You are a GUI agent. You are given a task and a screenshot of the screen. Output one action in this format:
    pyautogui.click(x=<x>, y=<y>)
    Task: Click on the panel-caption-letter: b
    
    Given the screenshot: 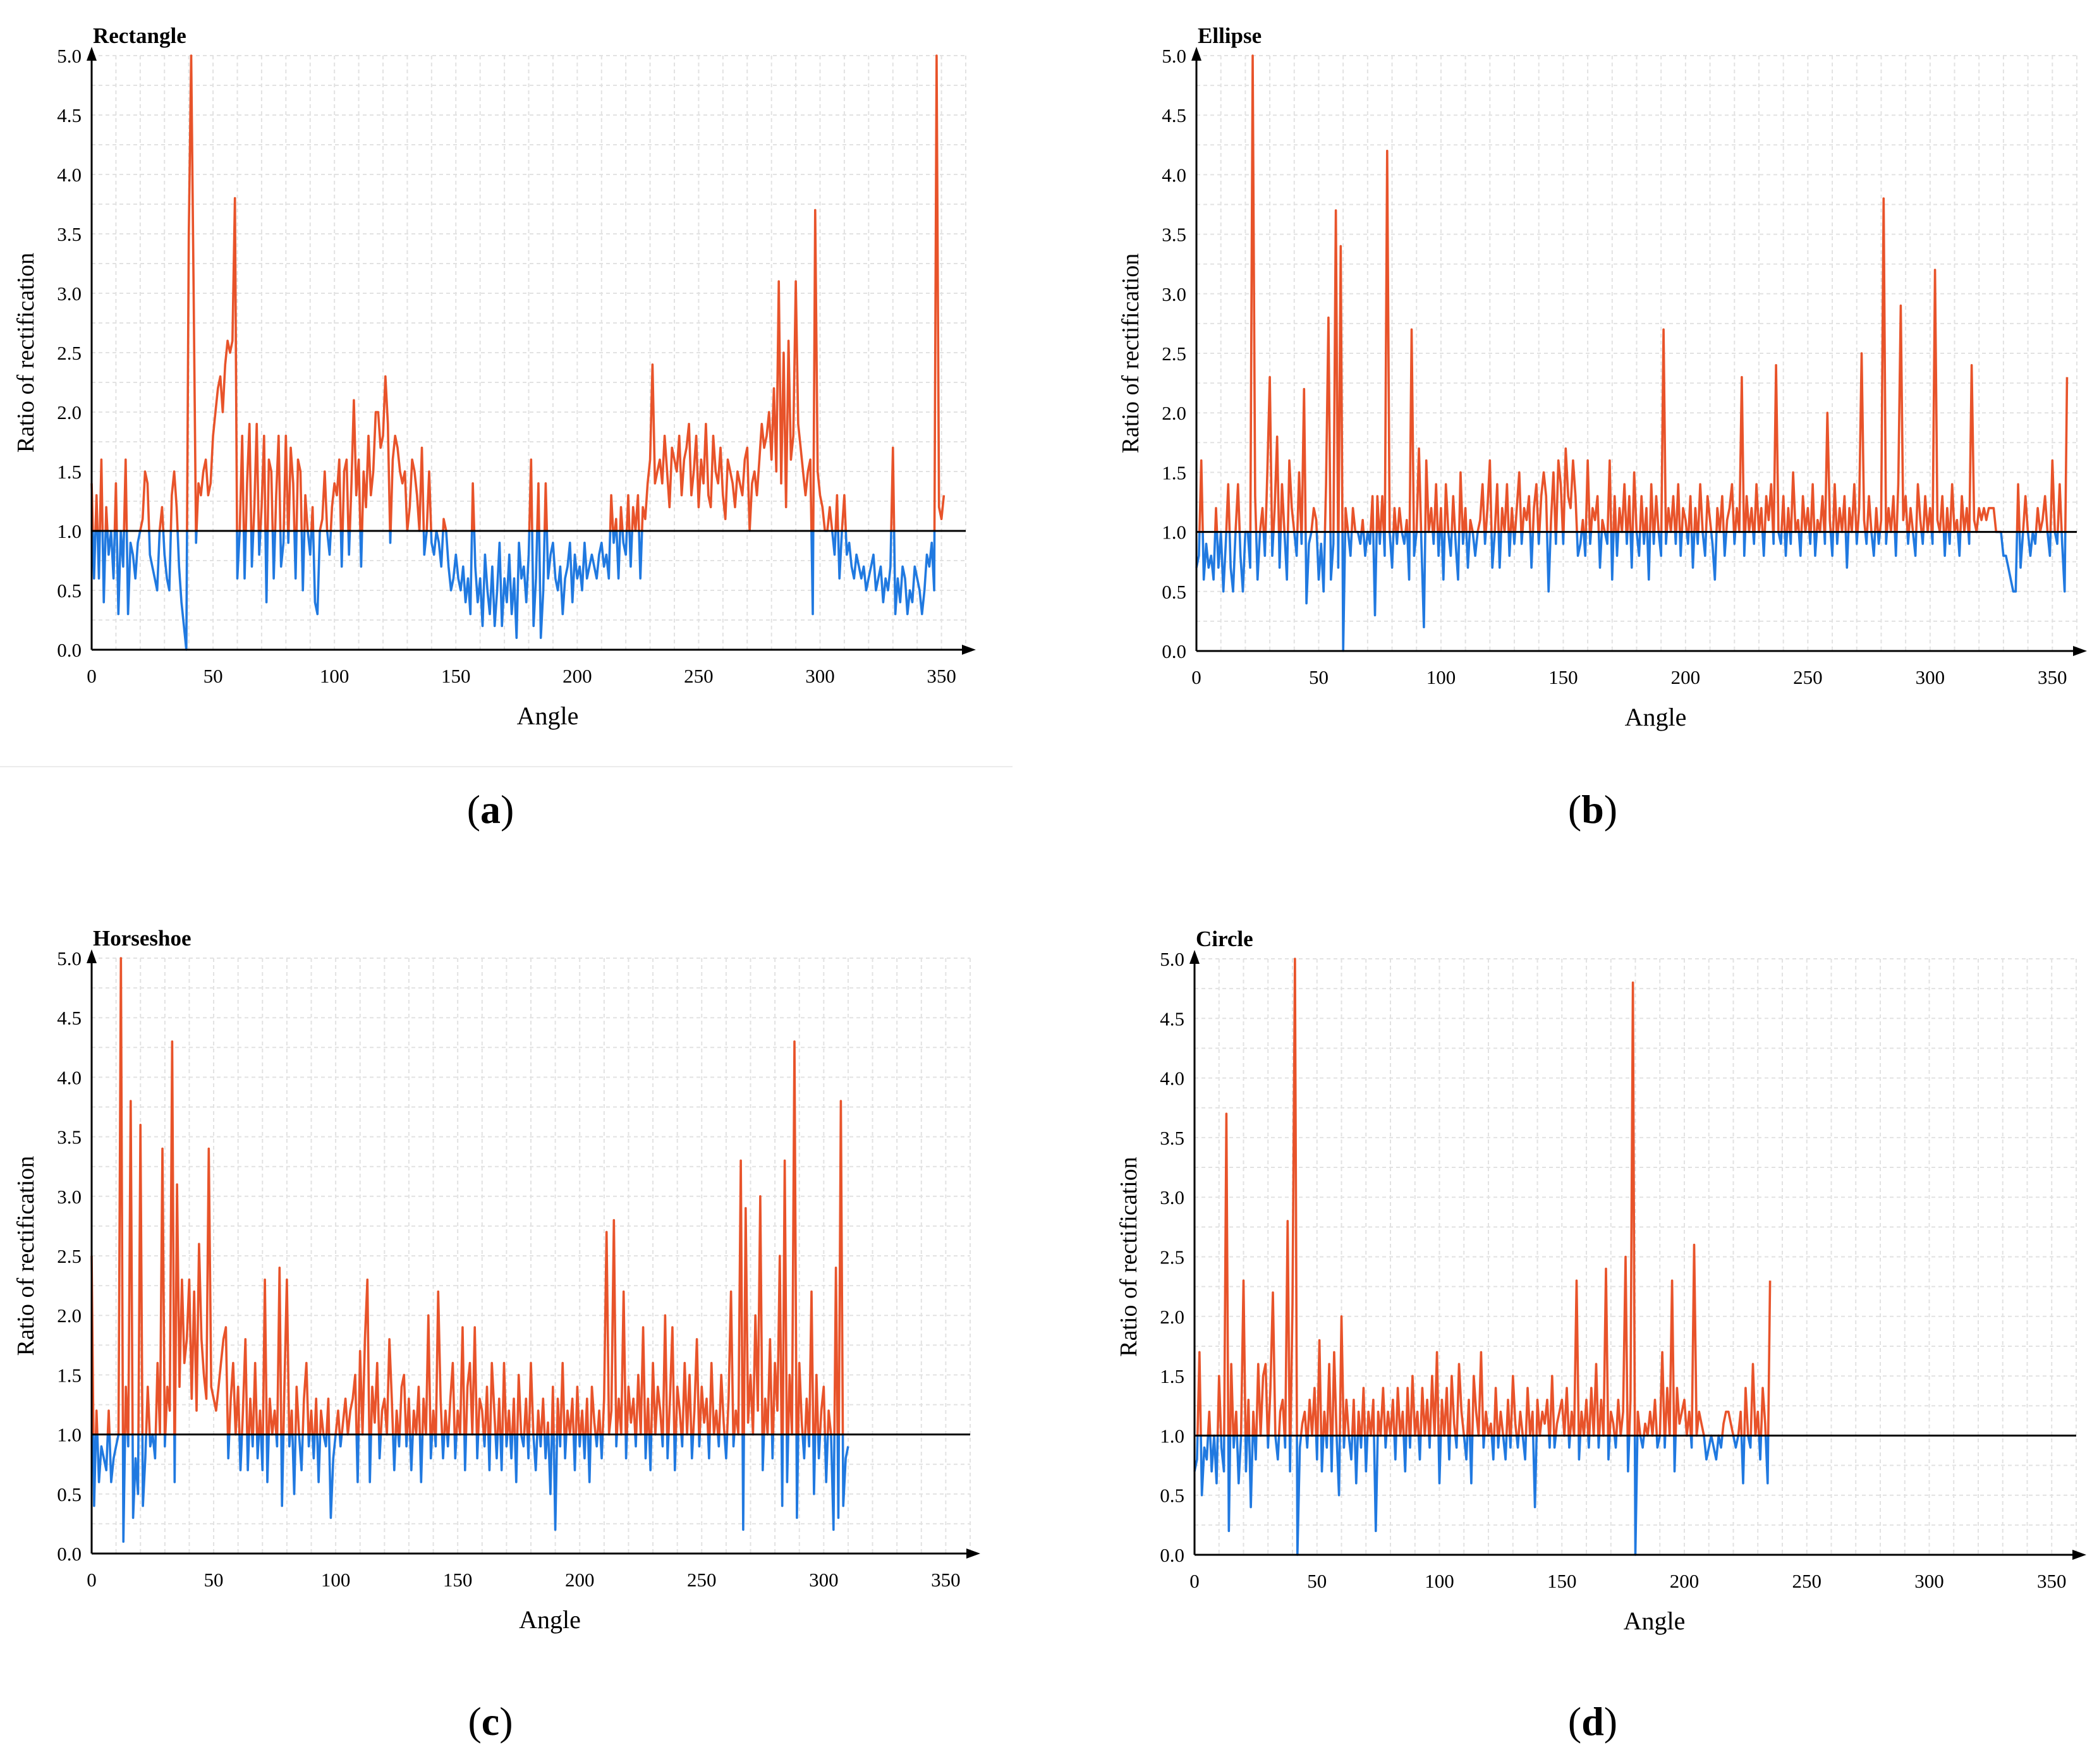 What is the action you would take?
    pyautogui.click(x=1592, y=809)
    